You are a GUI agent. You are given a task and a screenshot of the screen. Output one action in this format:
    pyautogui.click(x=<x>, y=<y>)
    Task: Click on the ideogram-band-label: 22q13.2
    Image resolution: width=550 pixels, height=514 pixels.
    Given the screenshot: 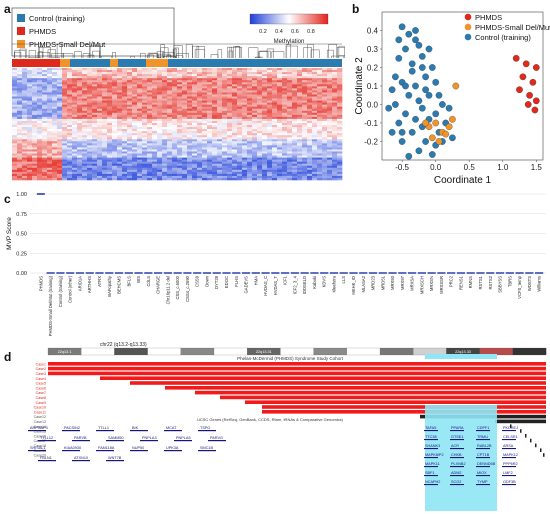 What is the action you would take?
    pyautogui.click(x=164, y=352)
    